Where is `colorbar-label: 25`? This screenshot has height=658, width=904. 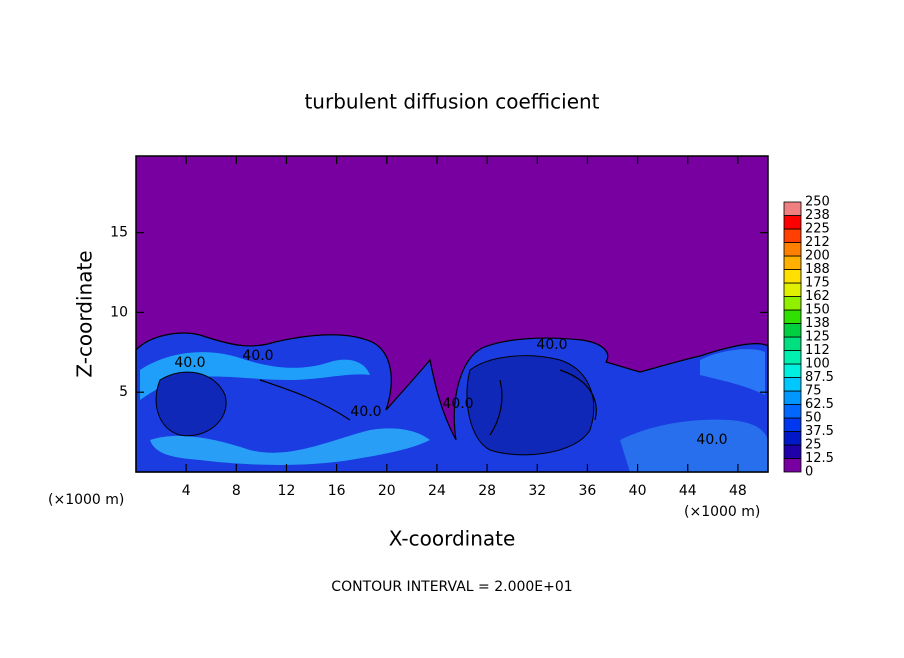
colorbar-label: 25 is located at coordinates (813, 445).